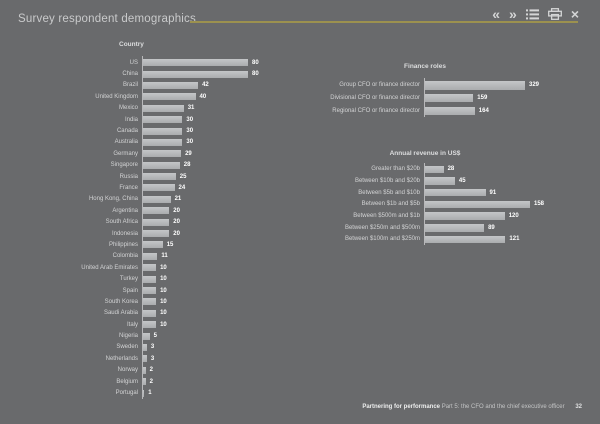 Image resolution: width=600 pixels, height=424 pixels. I want to click on bar-label: Sweden, so click(127, 347).